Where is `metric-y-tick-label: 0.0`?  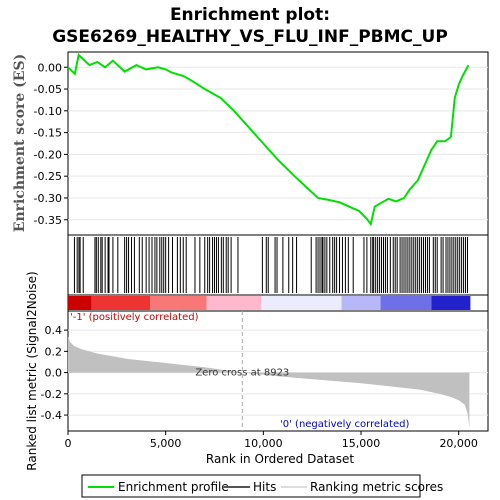
metric-y-tick-label: 0.0 is located at coordinates (54, 373).